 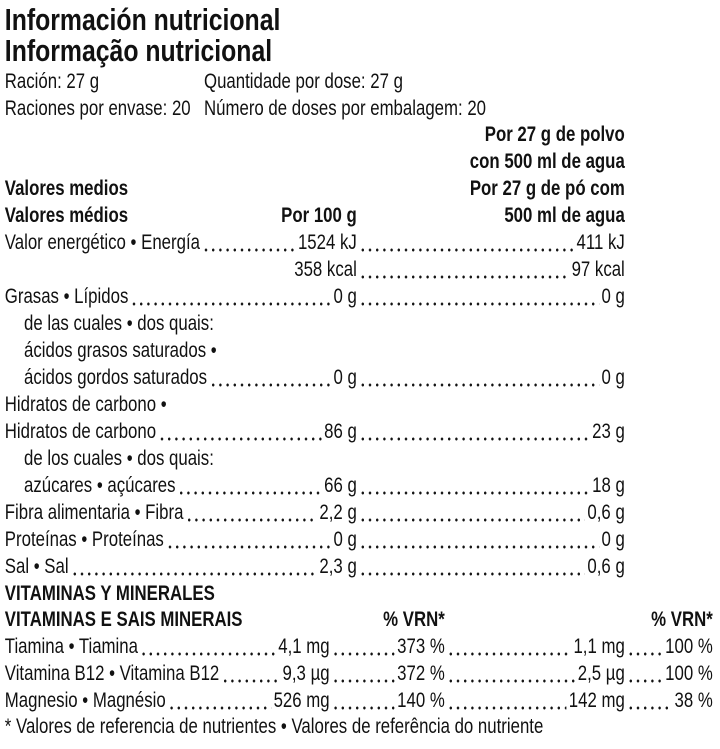 I want to click on label-header: Valores médios, so click(x=66, y=215).